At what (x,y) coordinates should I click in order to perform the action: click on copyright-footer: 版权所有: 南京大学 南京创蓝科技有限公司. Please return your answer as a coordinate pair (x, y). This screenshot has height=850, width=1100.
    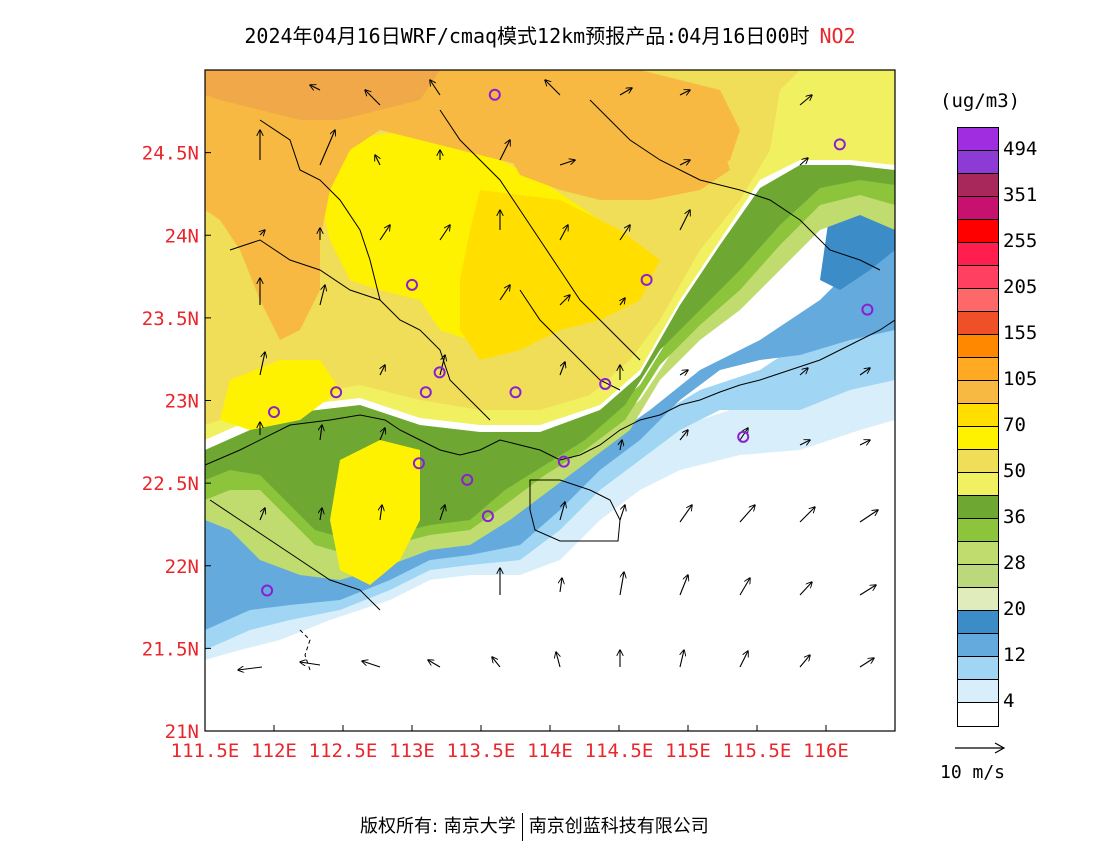
    Looking at the image, I should click on (534, 826).